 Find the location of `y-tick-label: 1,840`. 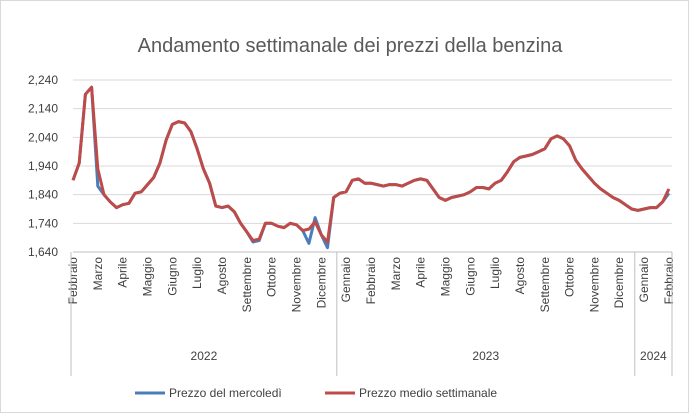

y-tick-label: 1,840 is located at coordinates (43, 195).